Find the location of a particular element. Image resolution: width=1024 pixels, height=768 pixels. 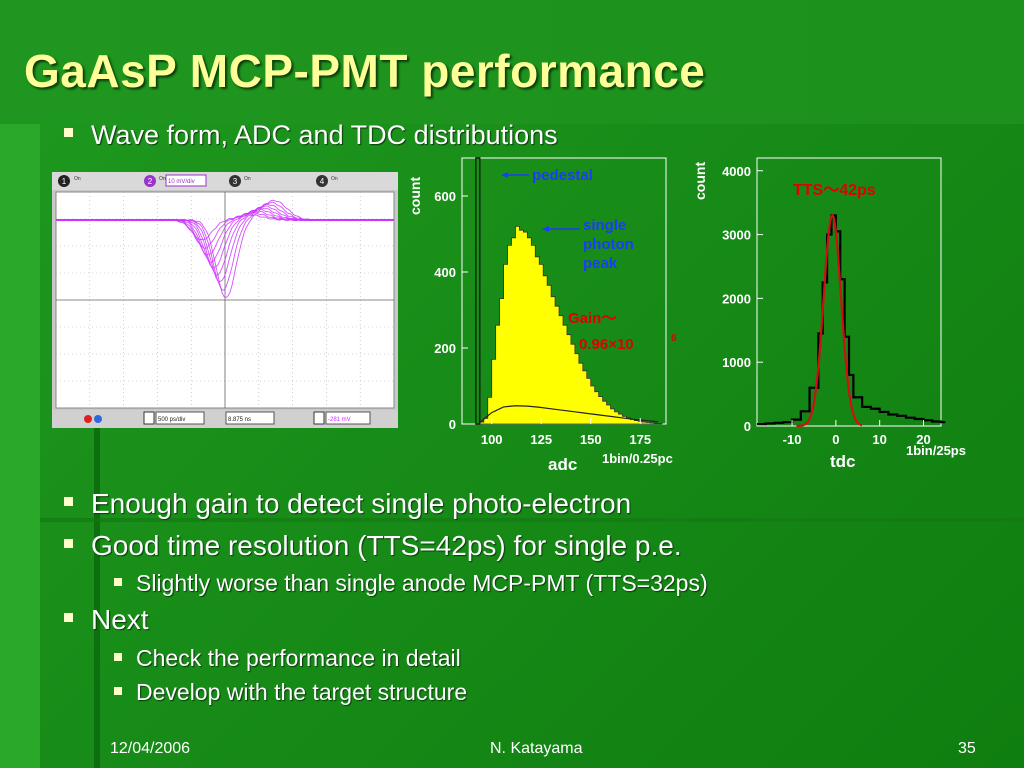

pedestal-arrowhead is located at coordinates (504, 175).